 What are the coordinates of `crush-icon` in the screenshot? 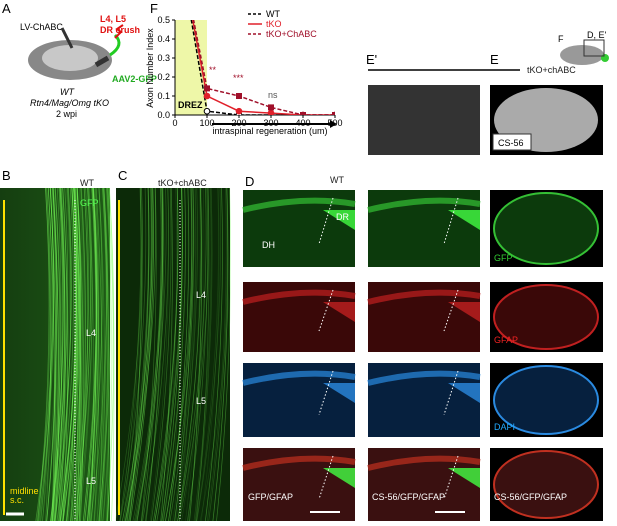 It's located at (119, 31).